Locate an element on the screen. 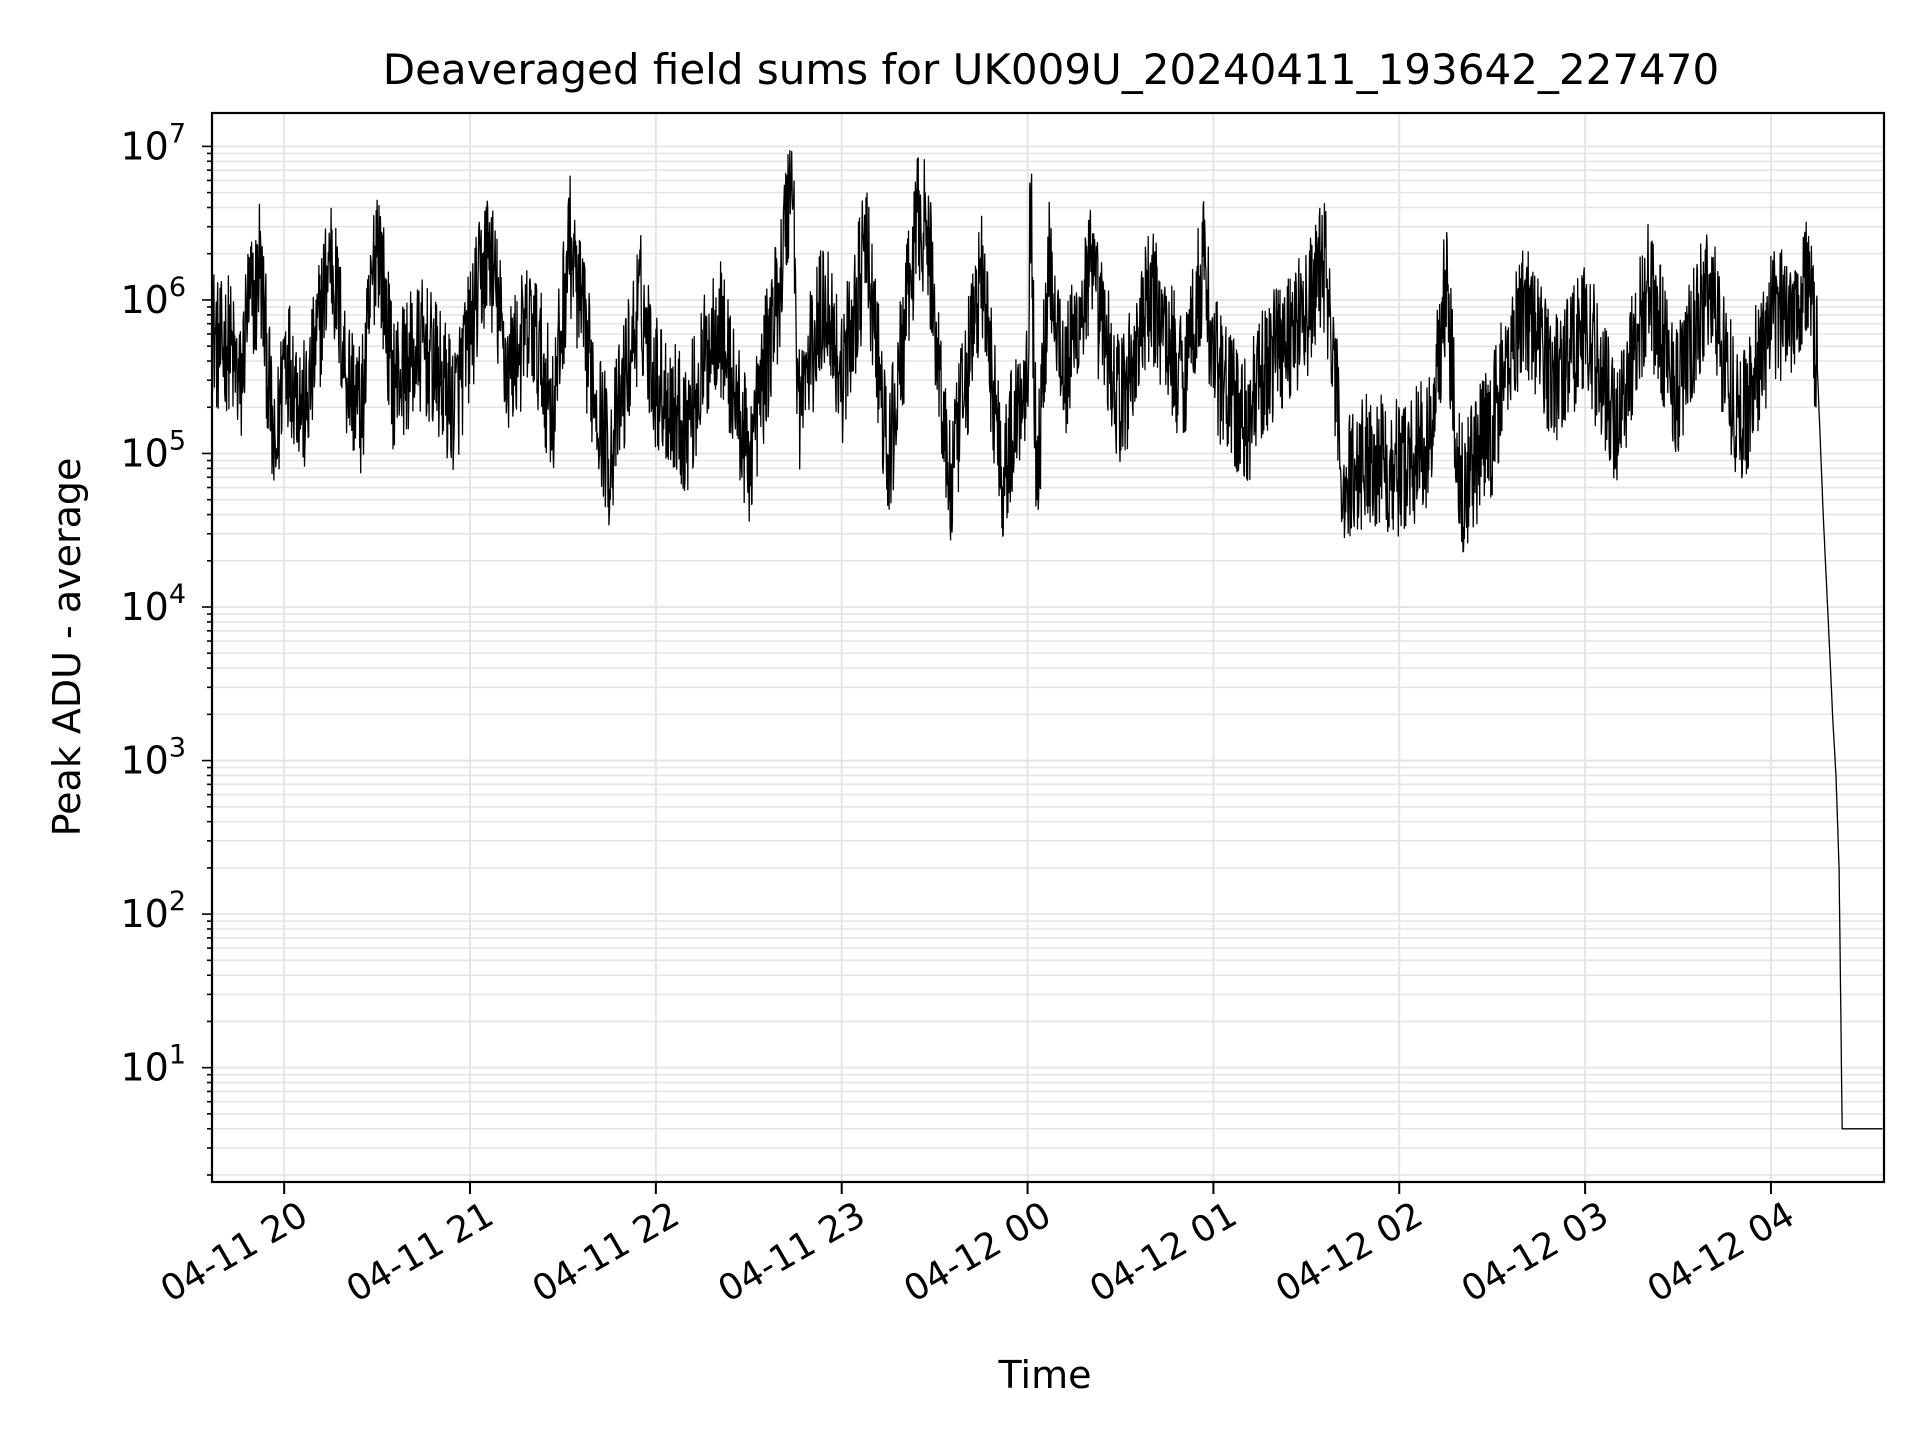  y-tick-label: 104 is located at coordinates (153, 604).